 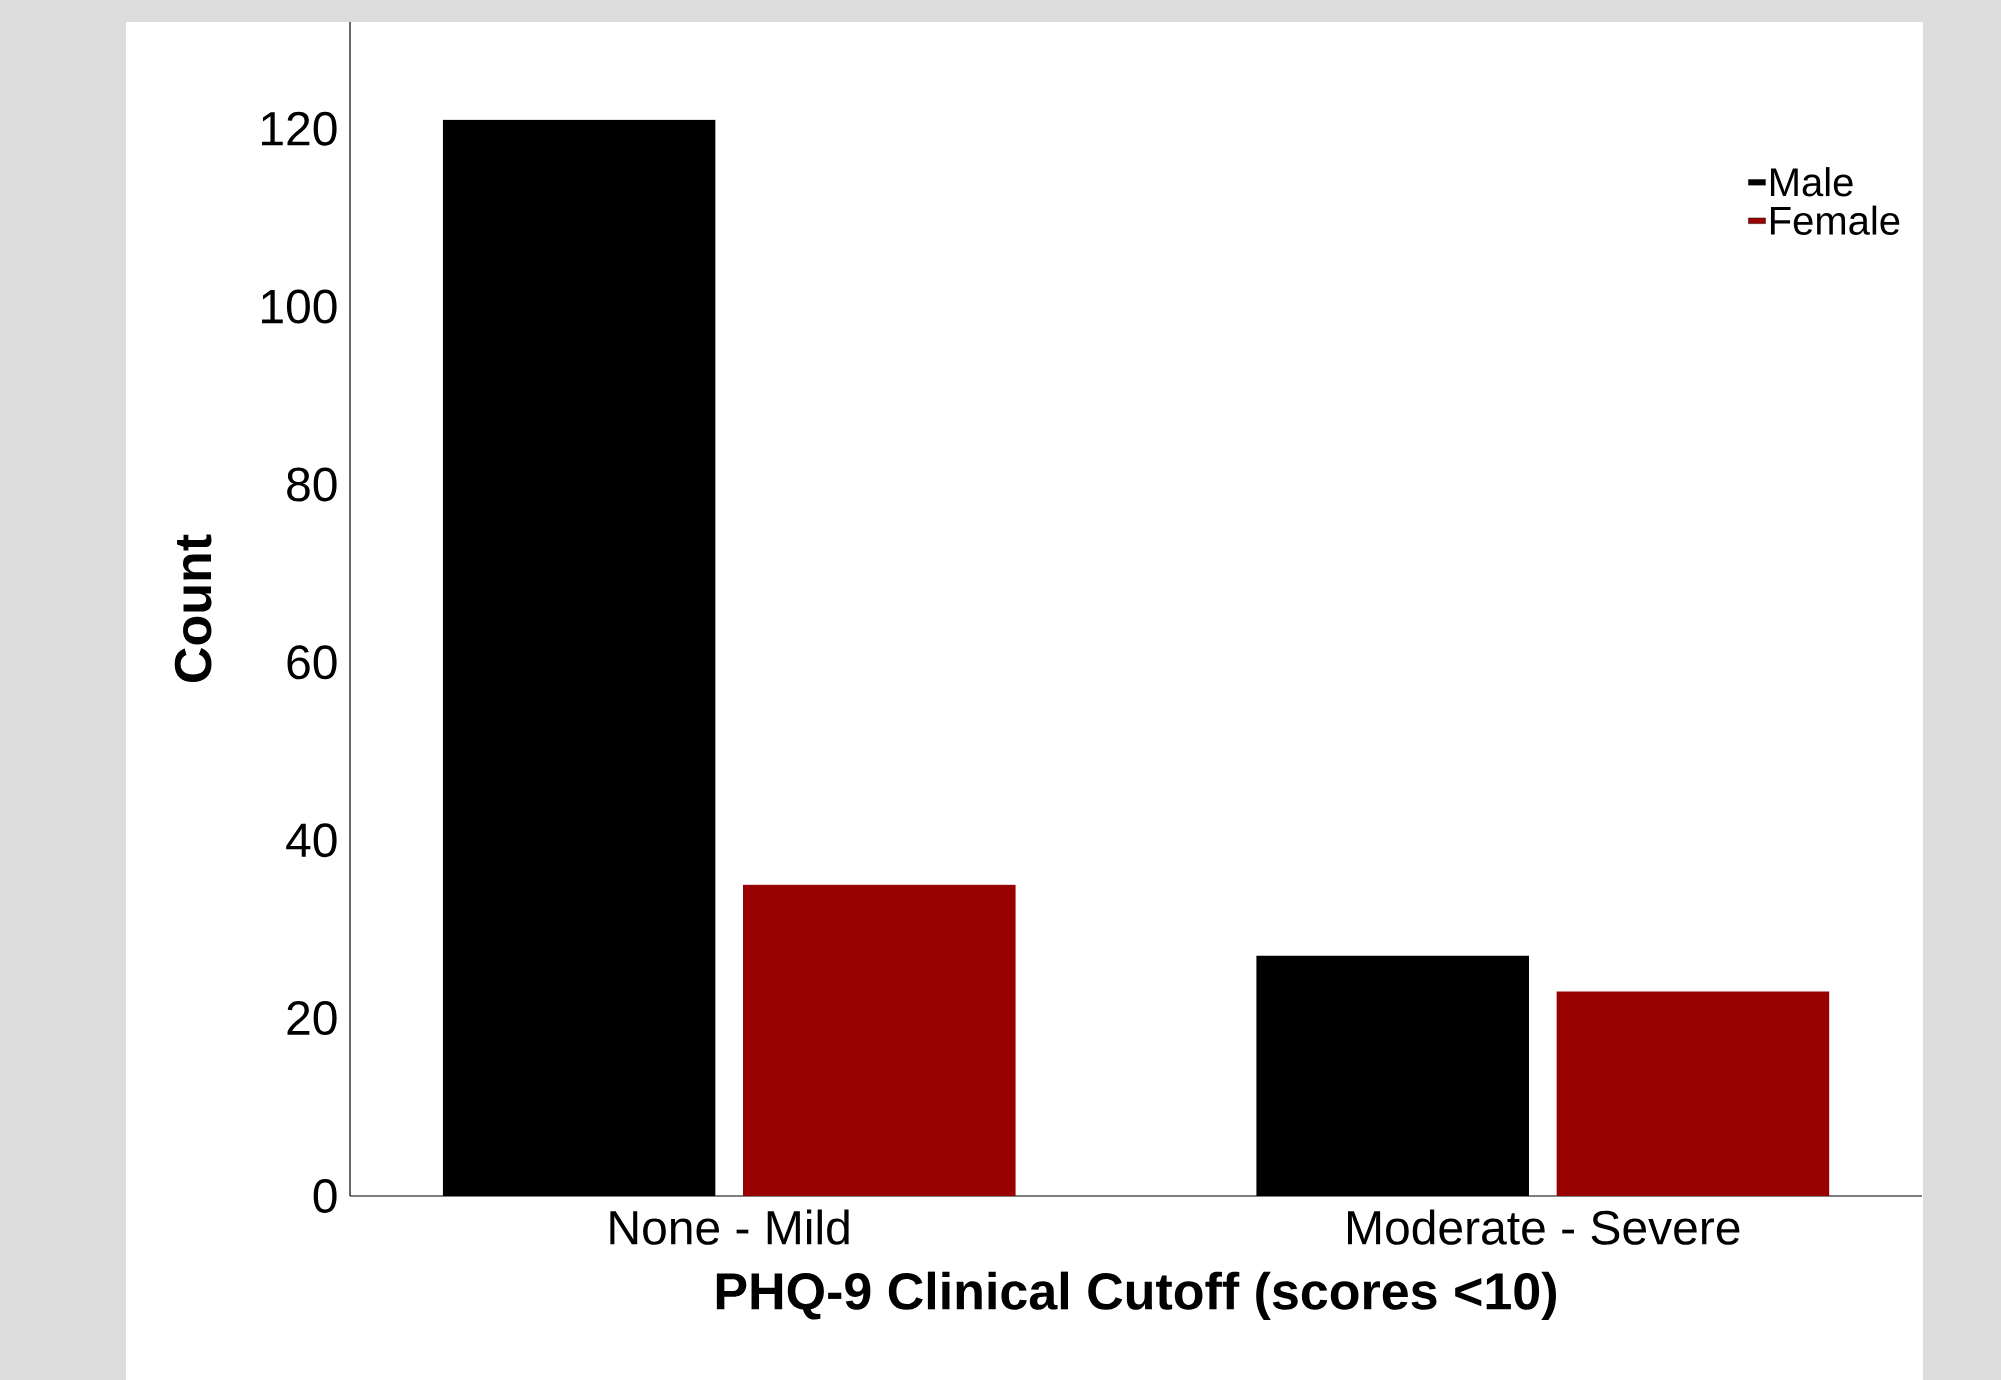 I want to click on x-tick-label: Moderate - Severe, so click(x=1543, y=1227).